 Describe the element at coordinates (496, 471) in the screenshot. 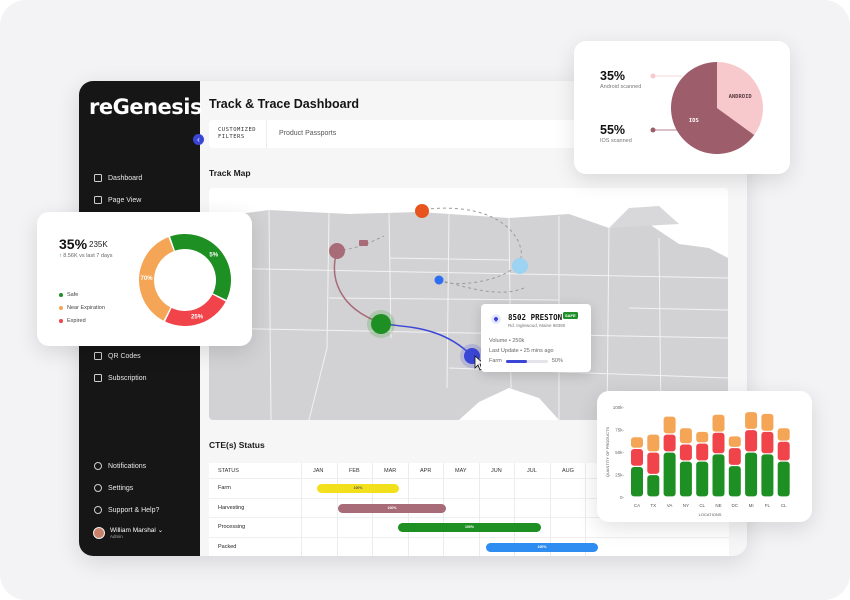

I see `month-header: JUN` at that location.